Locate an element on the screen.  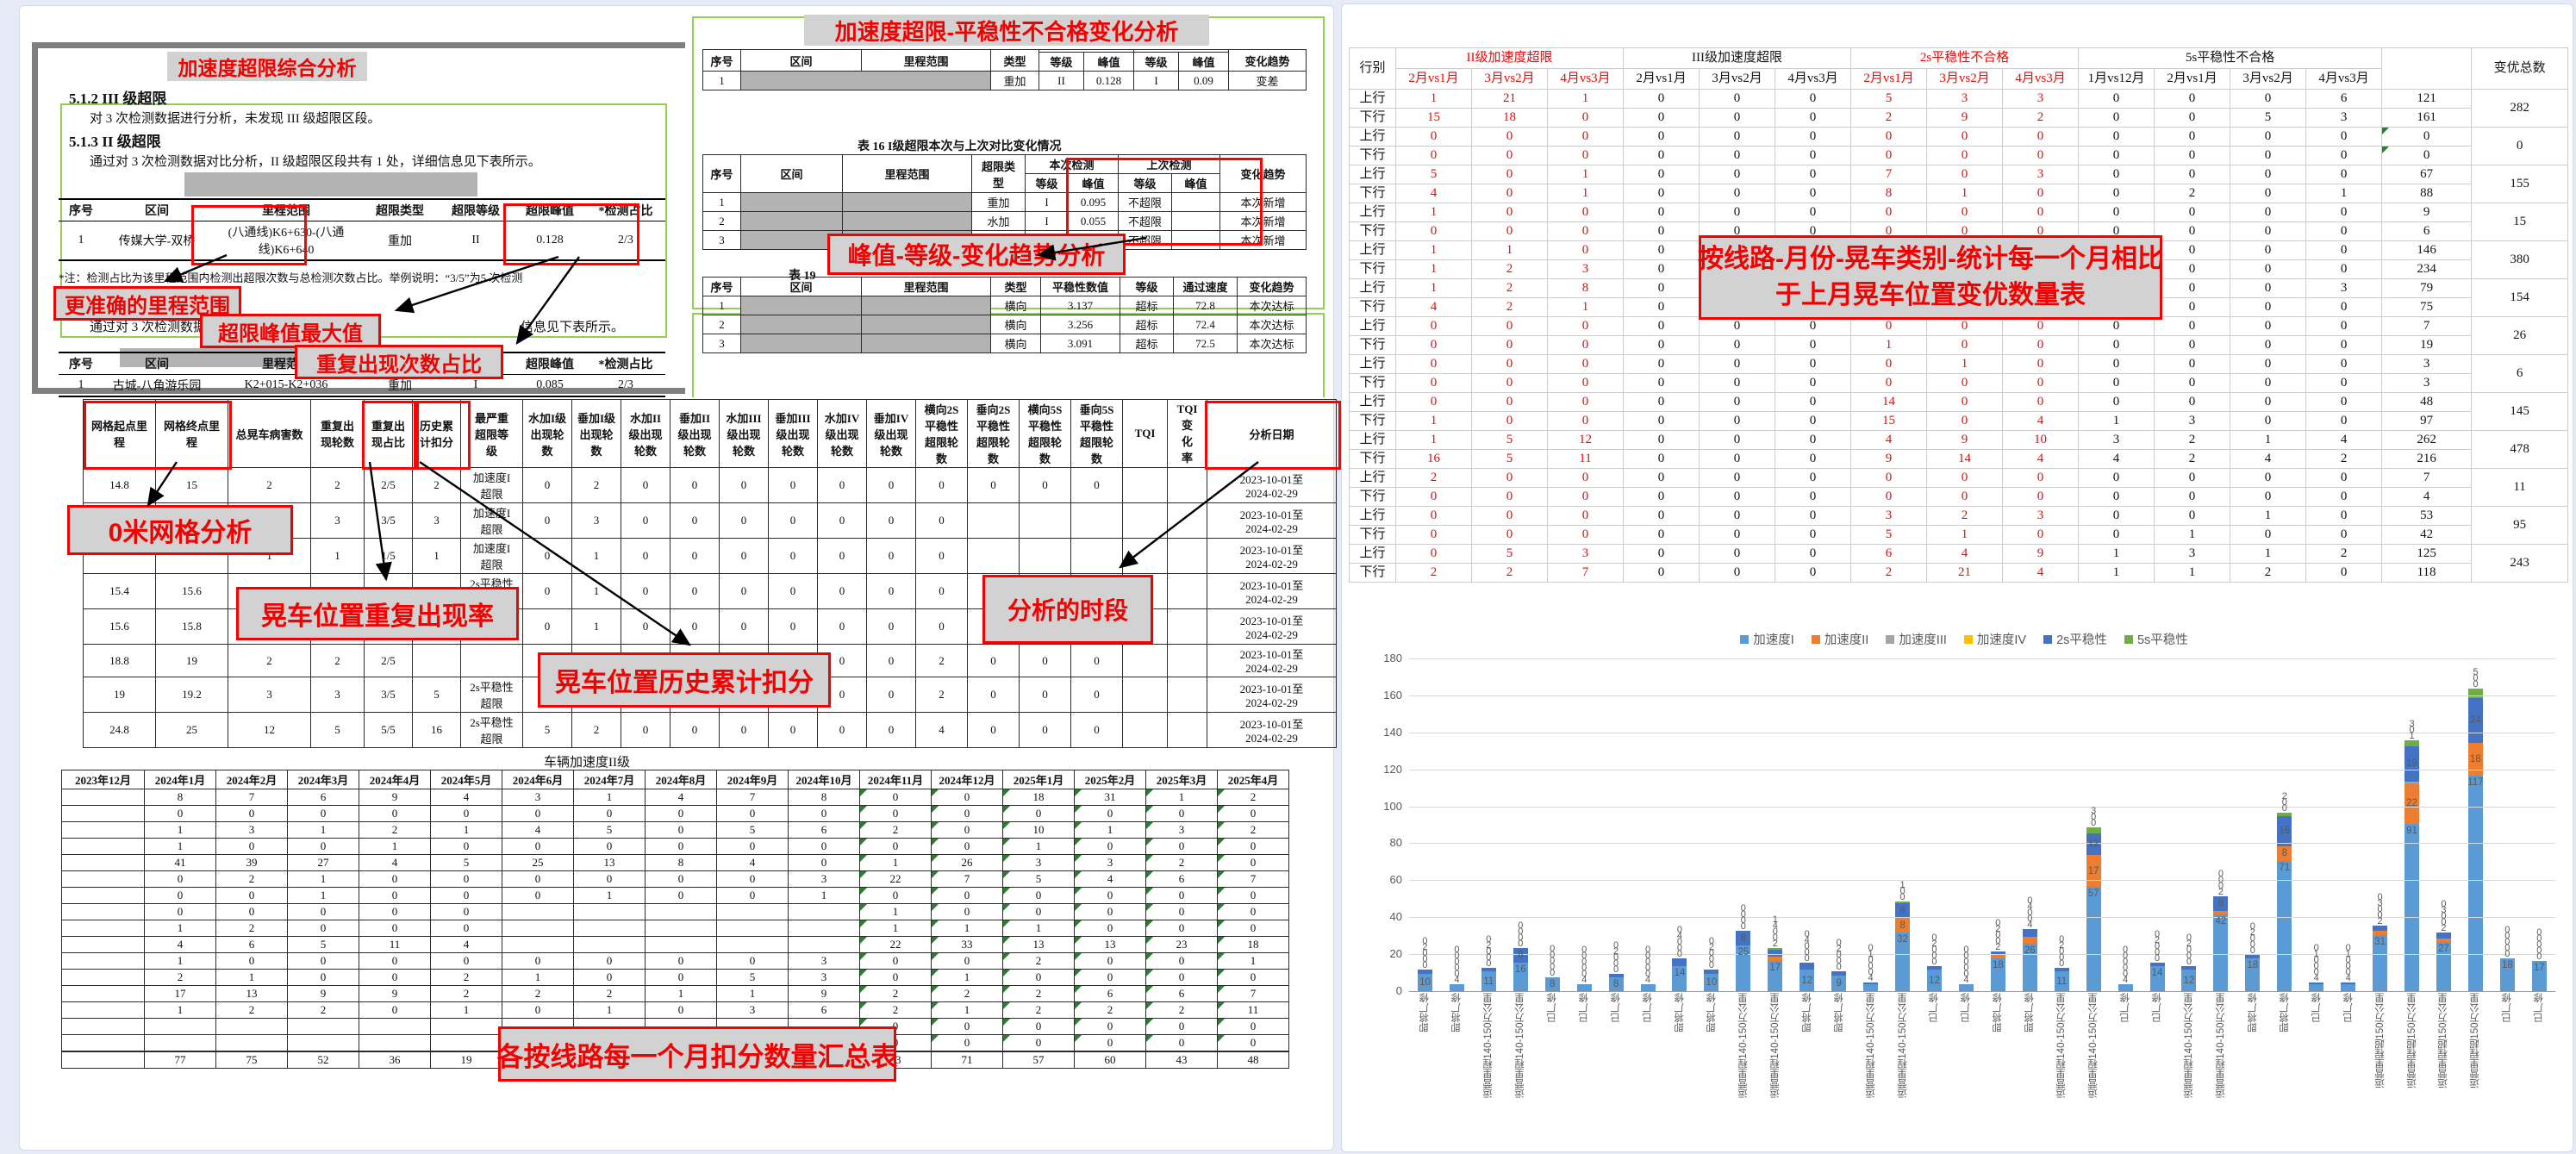
bar: 0 0 0 2 42 8 is located at coordinates (2220, 825).